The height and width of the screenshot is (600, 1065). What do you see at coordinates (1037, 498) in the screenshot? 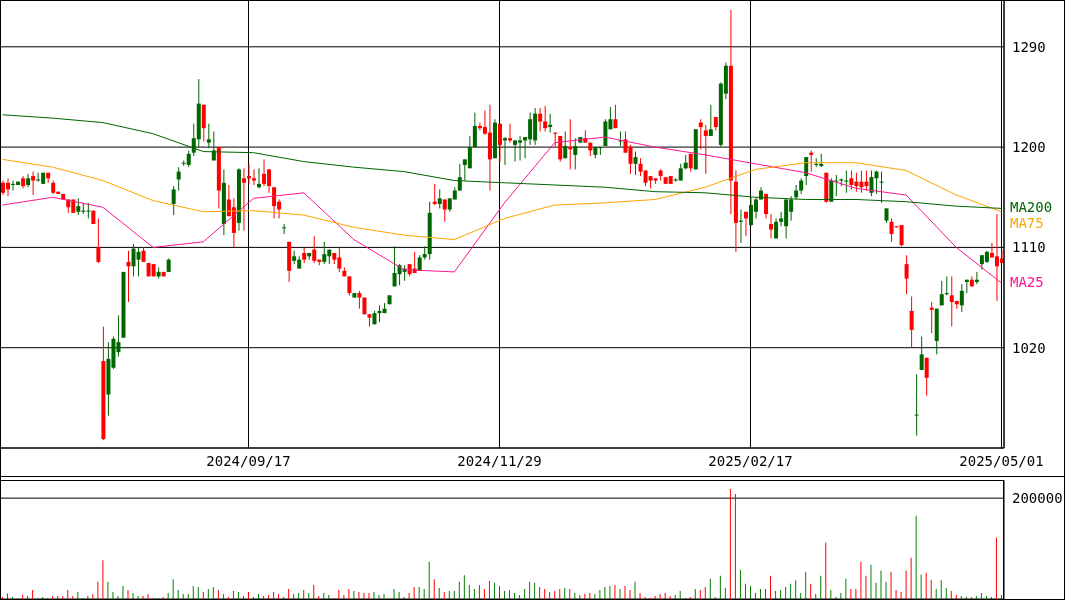
I see `y-tick-label: 200000` at bounding box center [1037, 498].